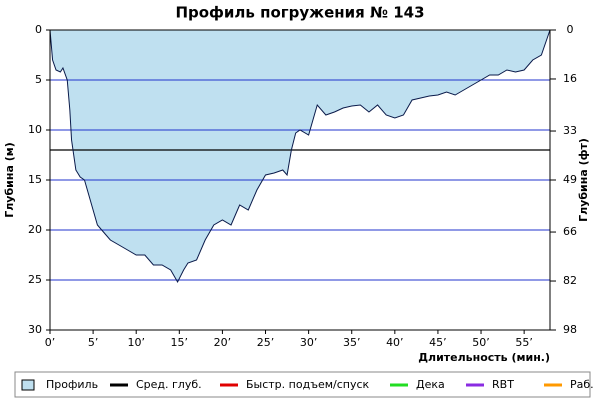 The image size is (600, 404). What do you see at coordinates (93, 342) in the screenshot?
I see `x-tick-label: 5’` at bounding box center [93, 342].